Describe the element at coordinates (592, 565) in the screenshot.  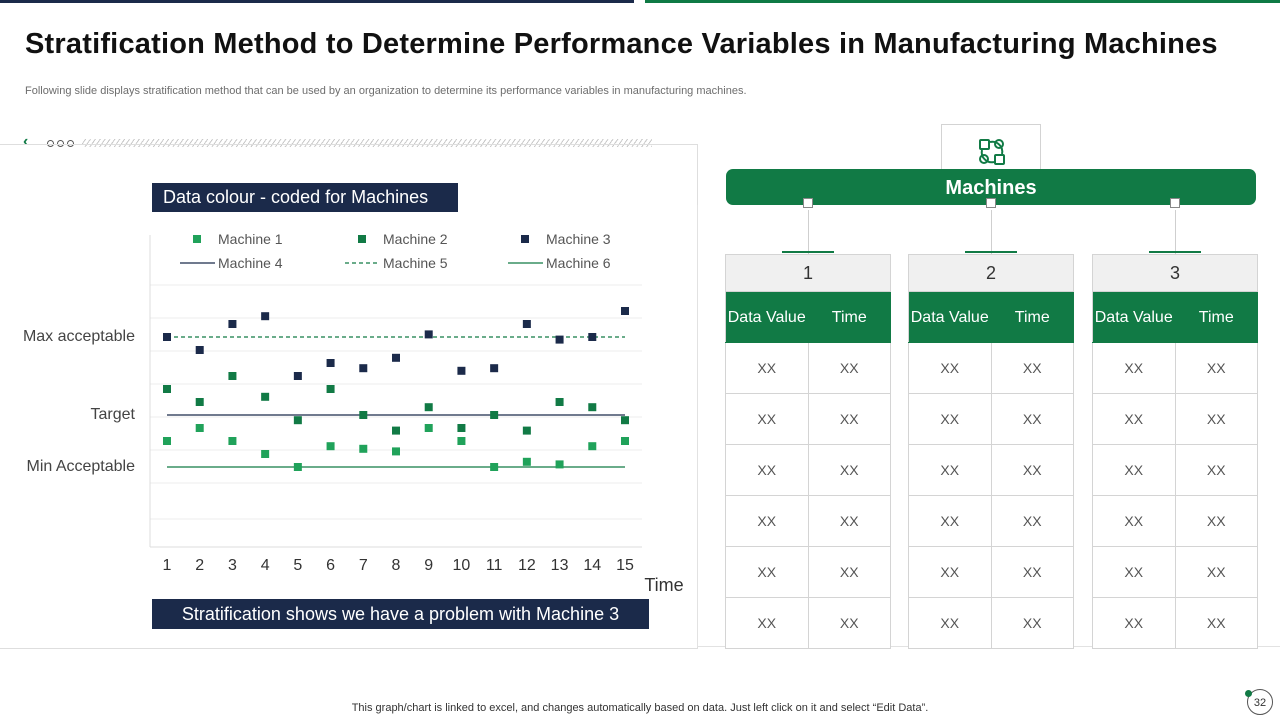
I see `x-tick-label: 14` at that location.